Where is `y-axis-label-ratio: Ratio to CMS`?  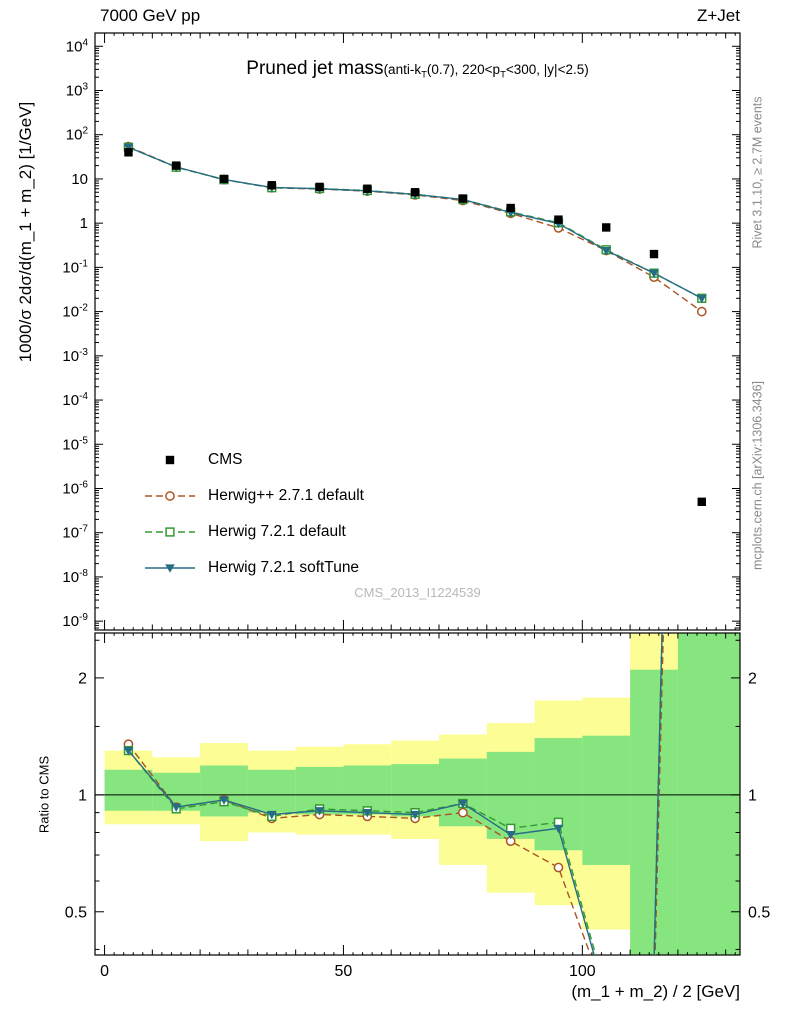
y-axis-label-ratio: Ratio to CMS is located at coordinates (44, 794).